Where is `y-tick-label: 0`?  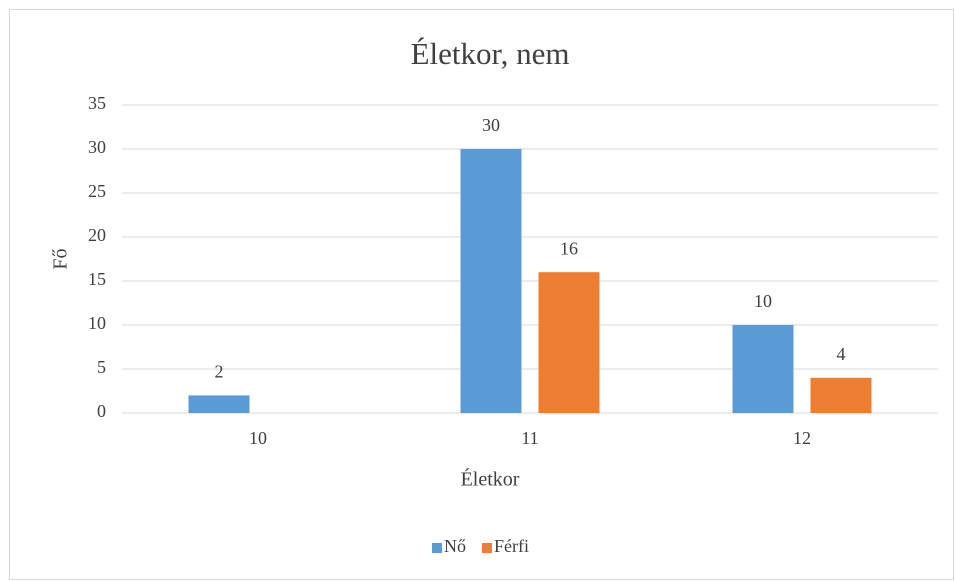 y-tick-label: 0 is located at coordinates (101, 411).